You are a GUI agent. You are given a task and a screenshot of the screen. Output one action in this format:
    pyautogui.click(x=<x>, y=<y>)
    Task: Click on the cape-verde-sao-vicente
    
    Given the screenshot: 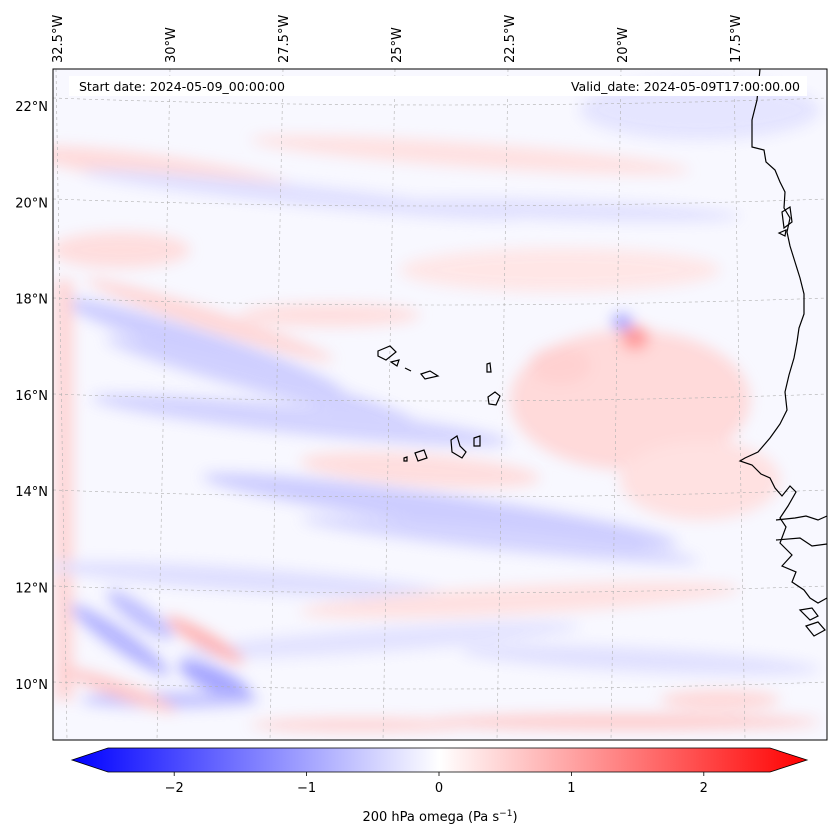 What is the action you would take?
    pyautogui.click(x=394, y=363)
    